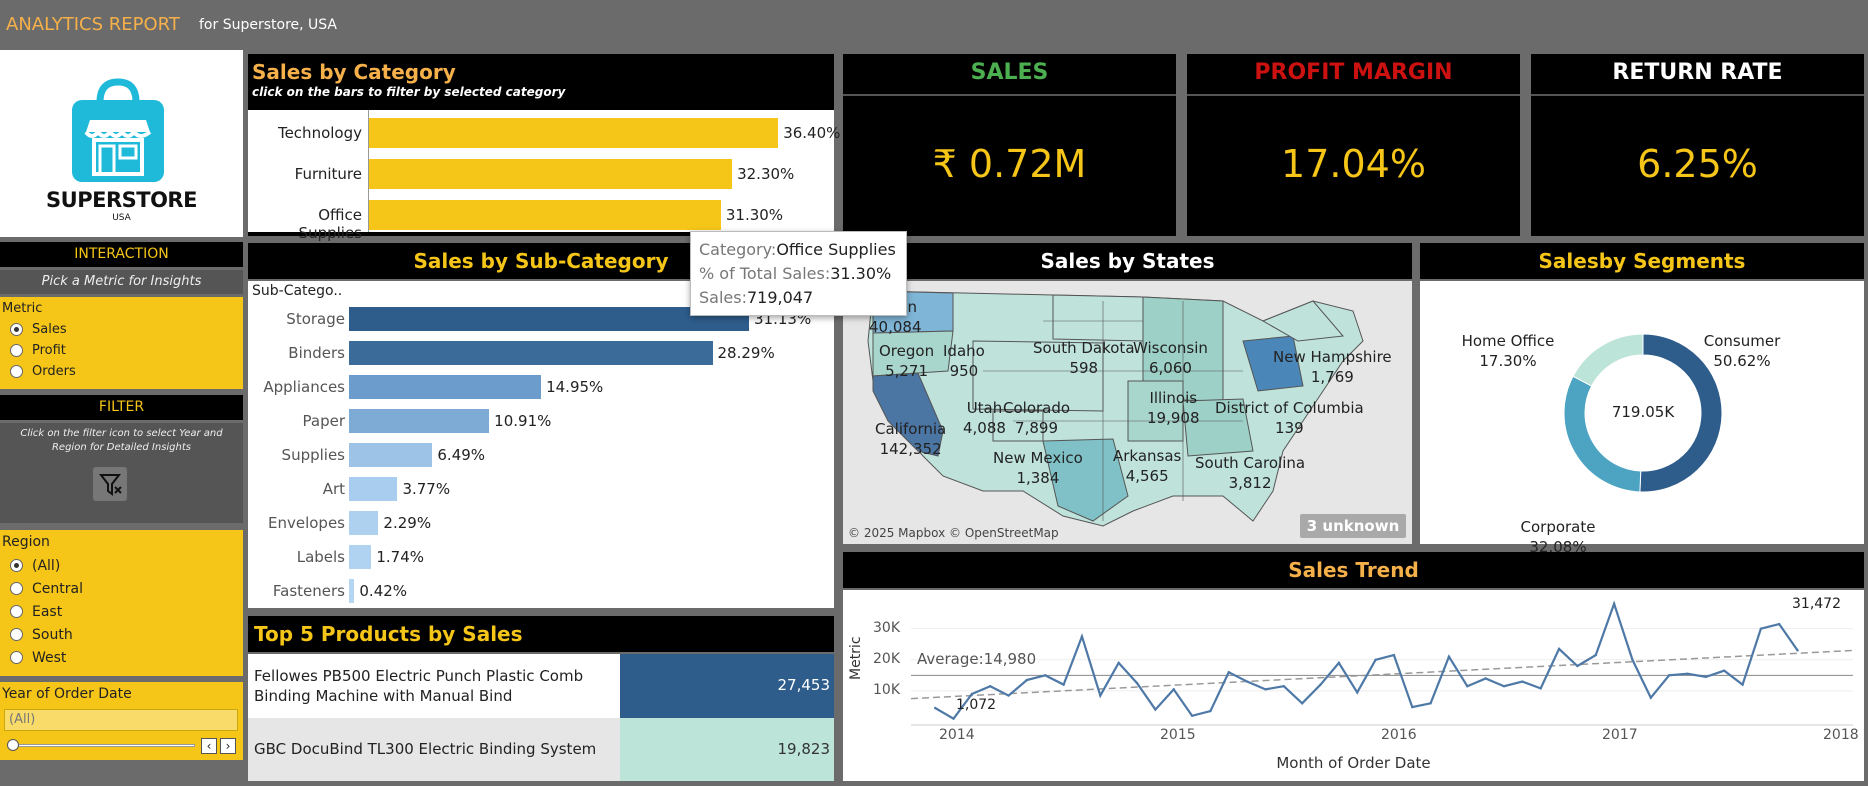 This screenshot has width=1868, height=786. I want to click on year-prev-button: ‹, so click(209, 746).